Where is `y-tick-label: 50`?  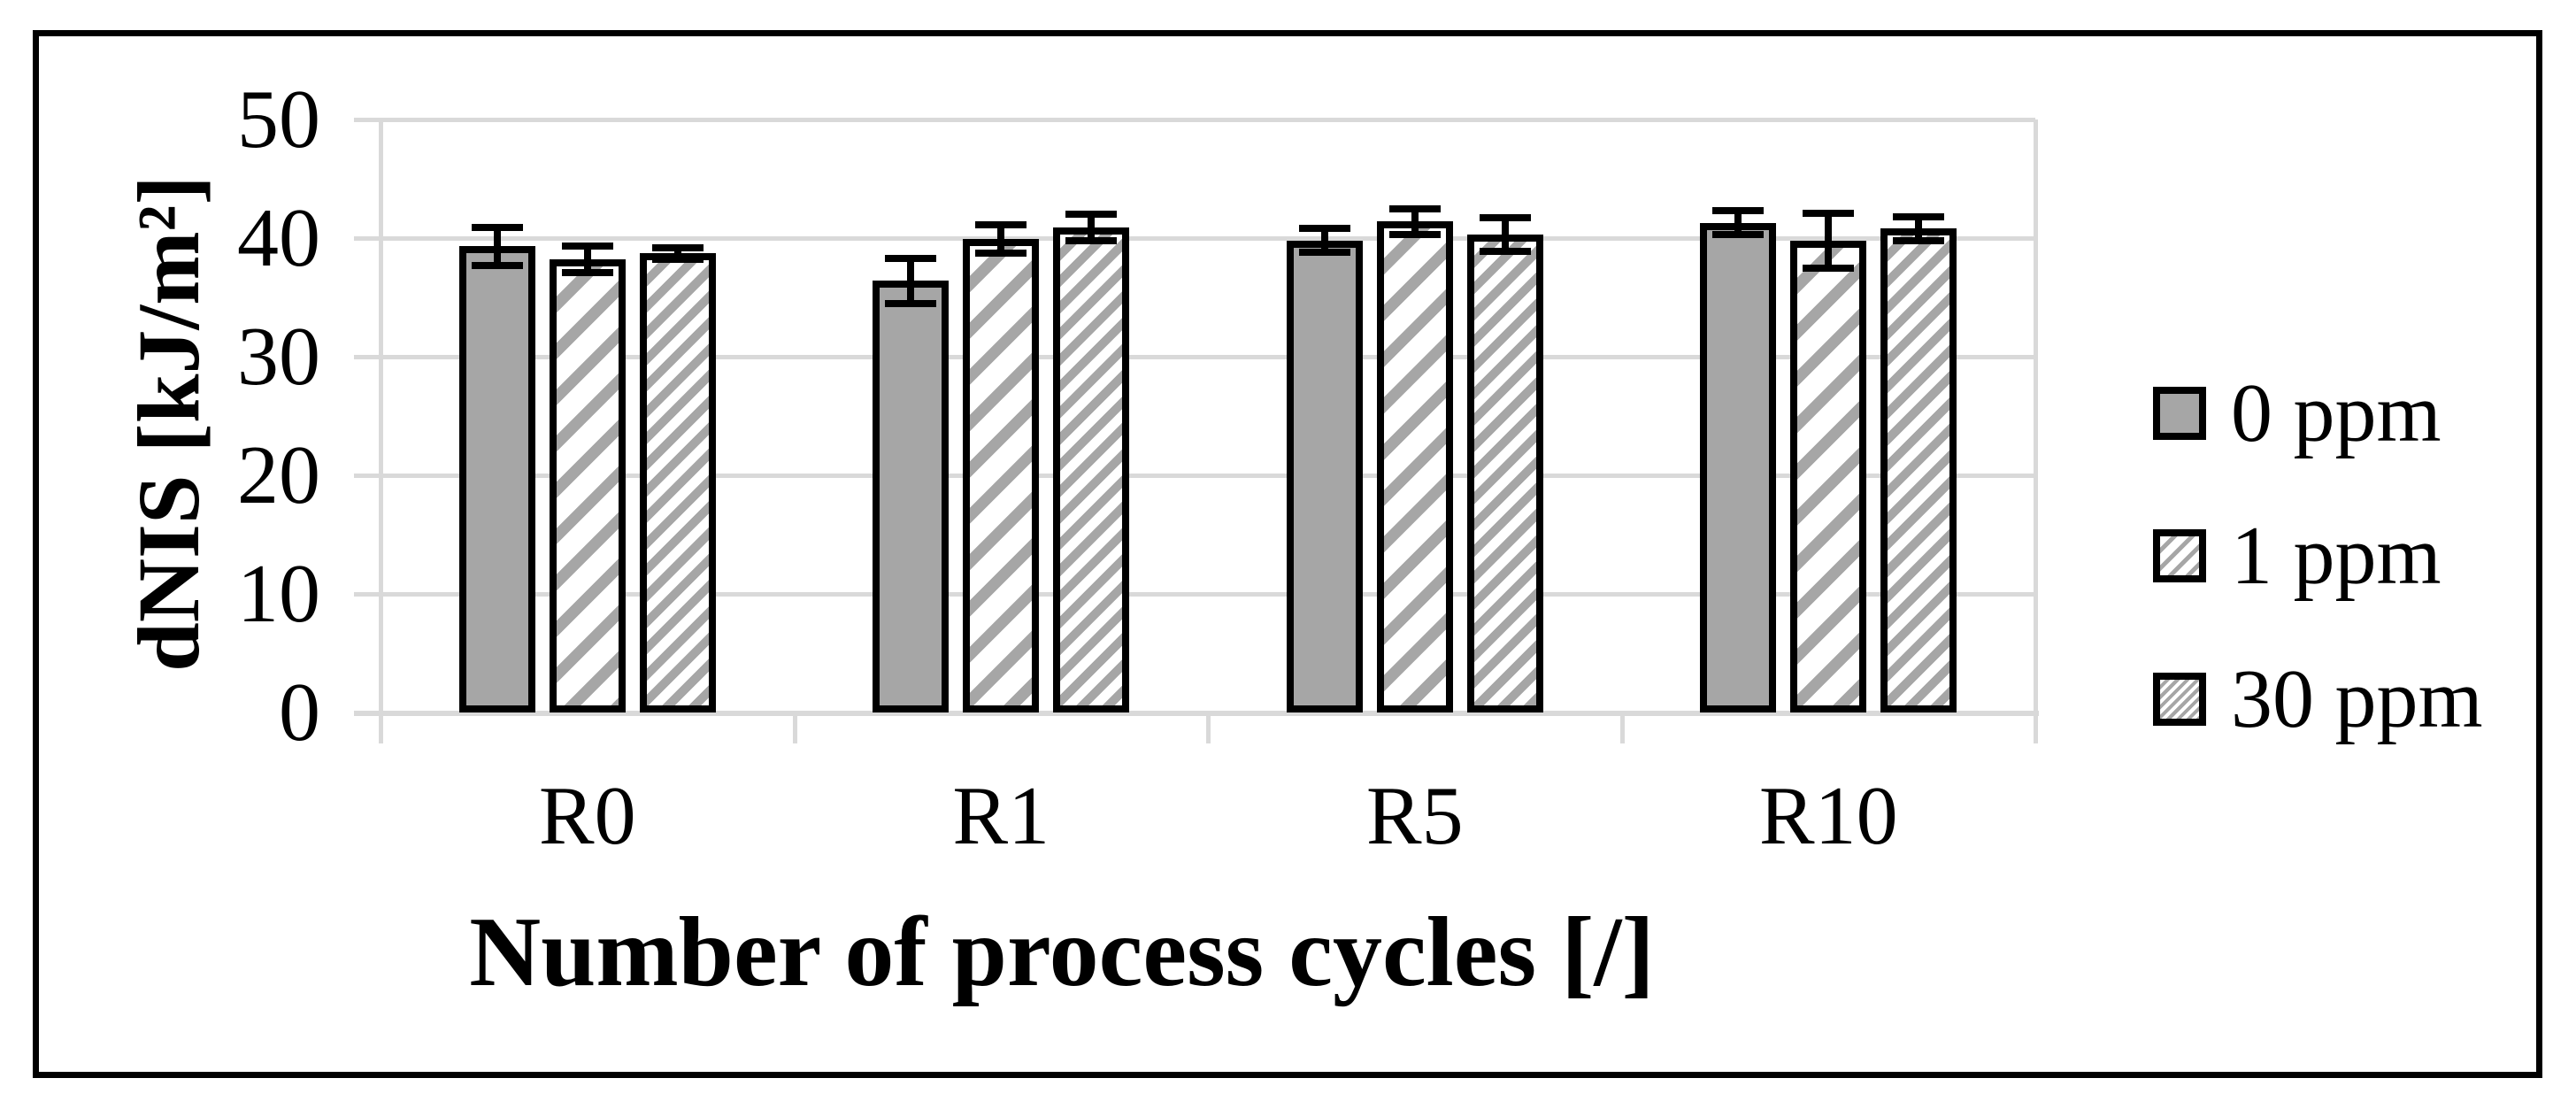 y-tick-label: 50 is located at coordinates (278, 120).